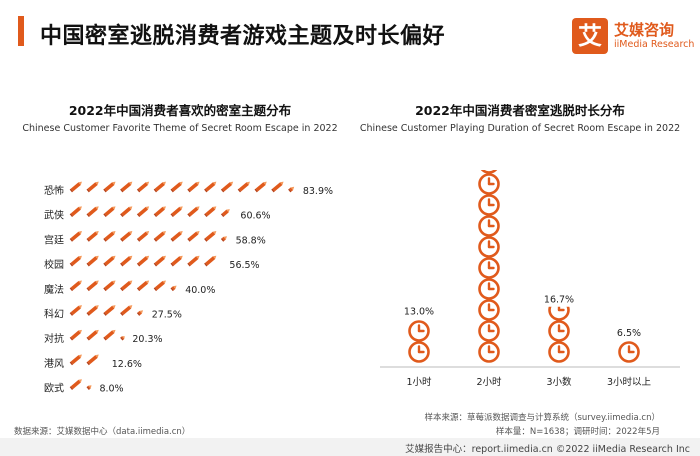  What do you see at coordinates (255, 216) in the screenshot?
I see `theme-value-label: 60.6%` at bounding box center [255, 216].